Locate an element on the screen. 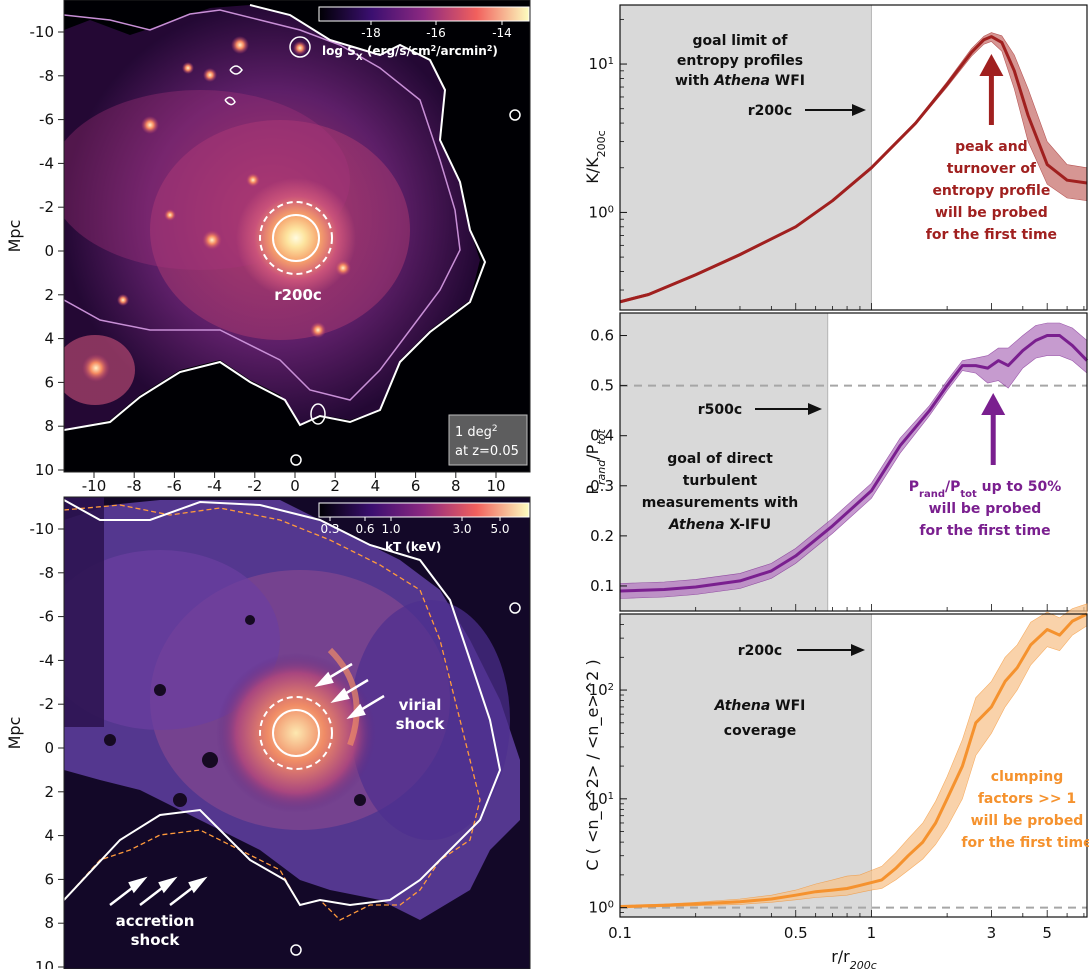 This screenshot has height=969, width=1089. top-map-x-tick: 4 is located at coordinates (376, 486).